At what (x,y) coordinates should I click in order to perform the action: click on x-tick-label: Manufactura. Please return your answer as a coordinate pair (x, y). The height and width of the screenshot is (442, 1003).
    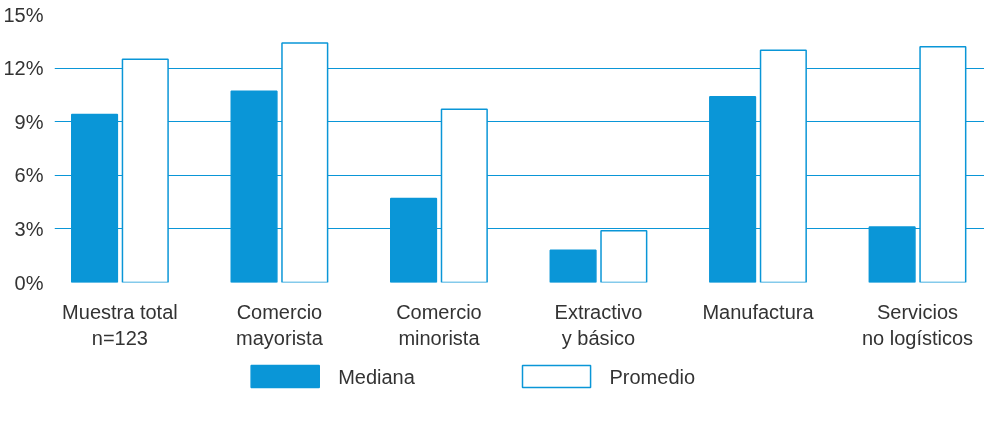
    Looking at the image, I should click on (758, 311).